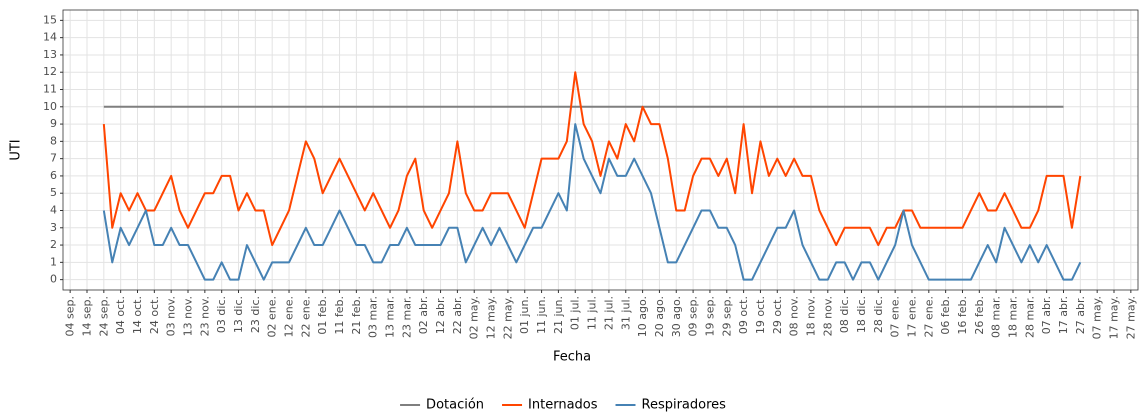 This screenshot has height=414, width=1144. What do you see at coordinates (507, 317) in the screenshot?
I see `x-tick-label: 22 may.` at bounding box center [507, 317].